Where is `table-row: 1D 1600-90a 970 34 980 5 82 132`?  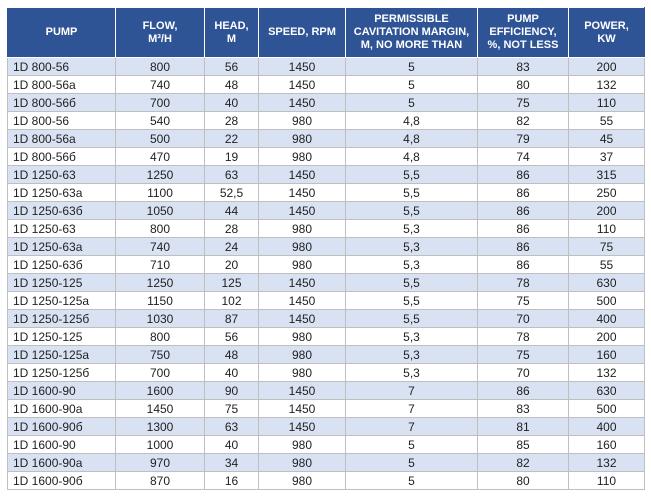
table-row: 1D 1600-90a 970 34 980 5 82 132 is located at coordinates (326, 462).